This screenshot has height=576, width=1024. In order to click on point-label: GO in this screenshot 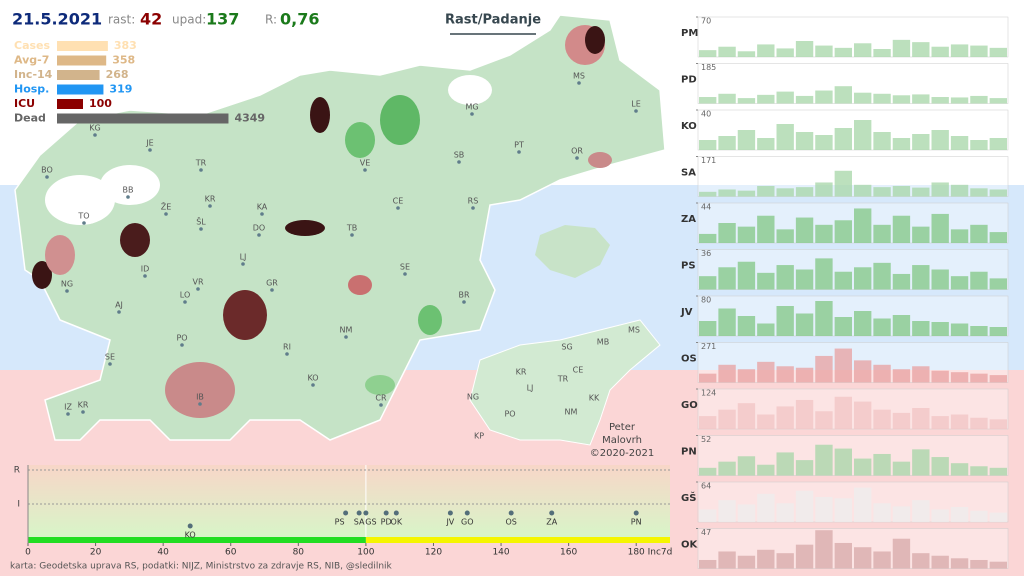, I will do `click(467, 522)`.